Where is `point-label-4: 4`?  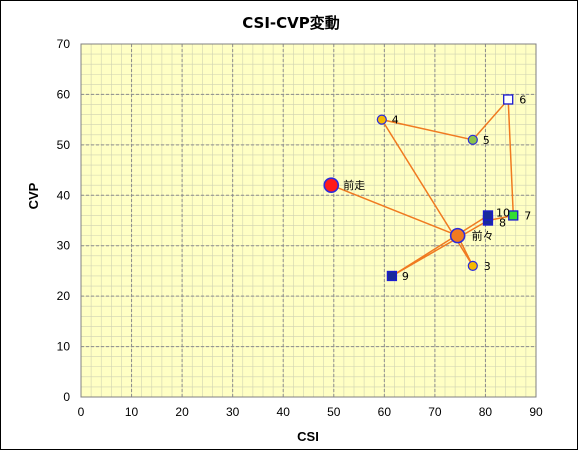
point-label-4: 4 is located at coordinates (395, 120).